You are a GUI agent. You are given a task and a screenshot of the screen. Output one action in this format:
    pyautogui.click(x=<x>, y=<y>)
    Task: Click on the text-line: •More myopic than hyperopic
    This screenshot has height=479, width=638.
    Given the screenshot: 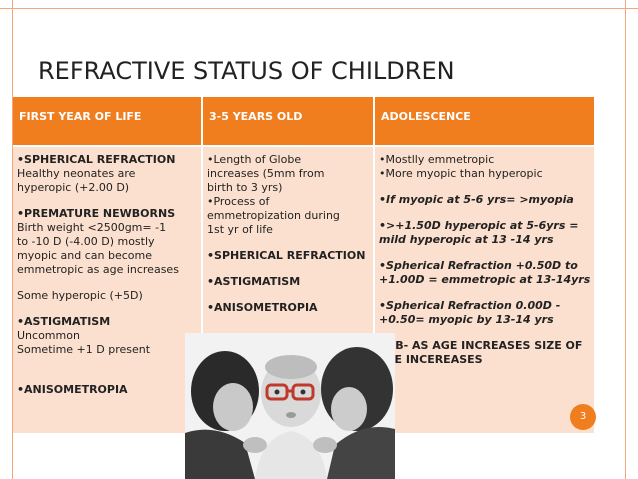 What is the action you would take?
    pyautogui.click(x=461, y=173)
    